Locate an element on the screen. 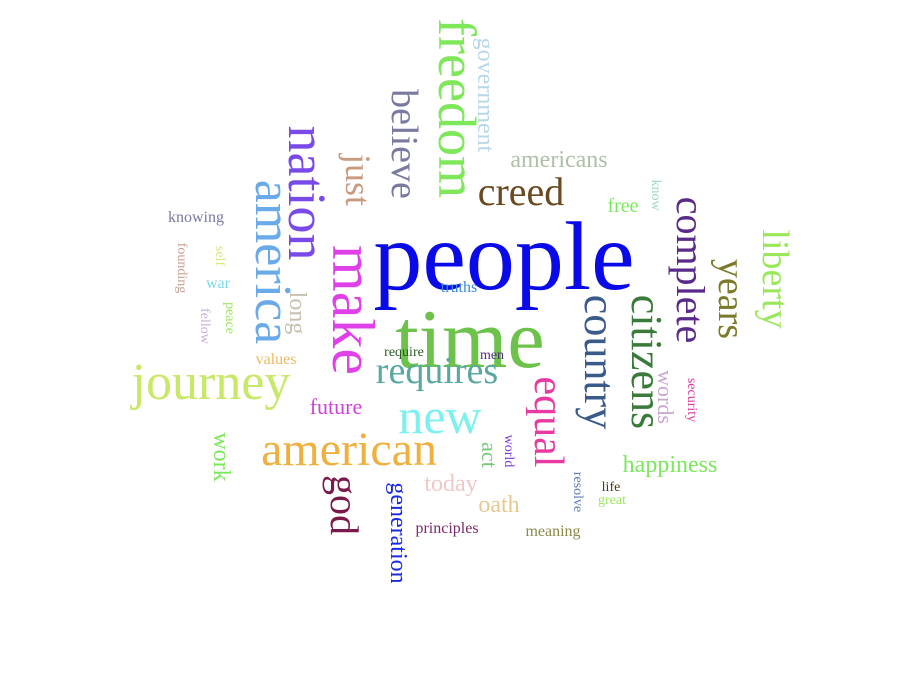  word-freedom: freedom is located at coordinates (457, 108).